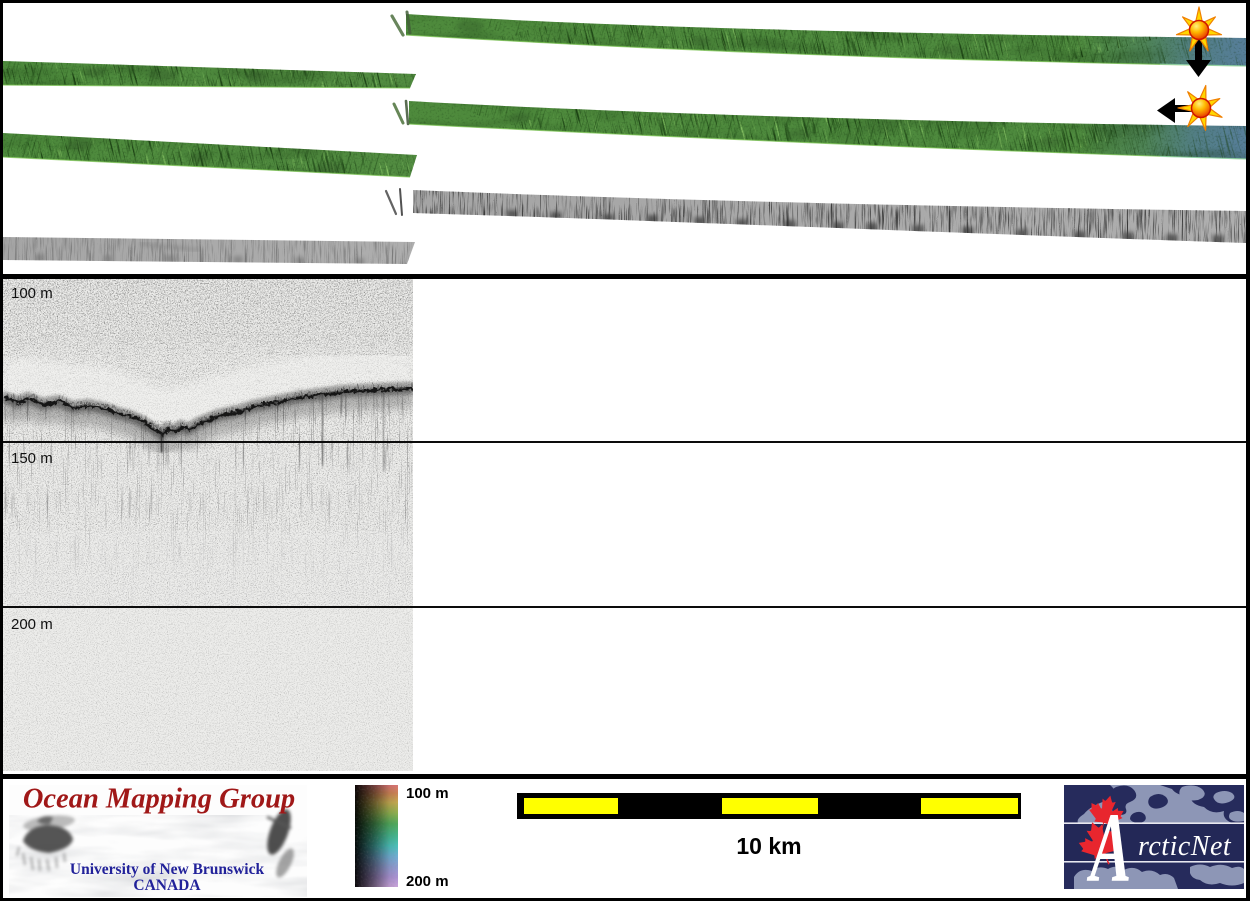 This screenshot has height=901, width=1250. I want to click on svg-text: Ocean Mapping Group, so click(159, 800).